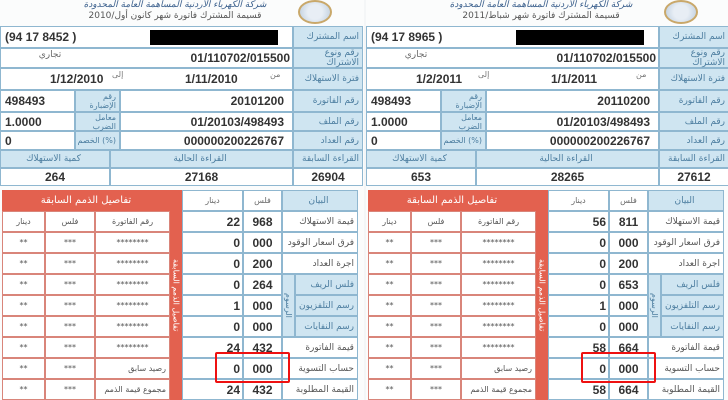  What do you see at coordinates (201, 177) in the screenshot?
I see `curr-reading-value: 27168` at bounding box center [201, 177].